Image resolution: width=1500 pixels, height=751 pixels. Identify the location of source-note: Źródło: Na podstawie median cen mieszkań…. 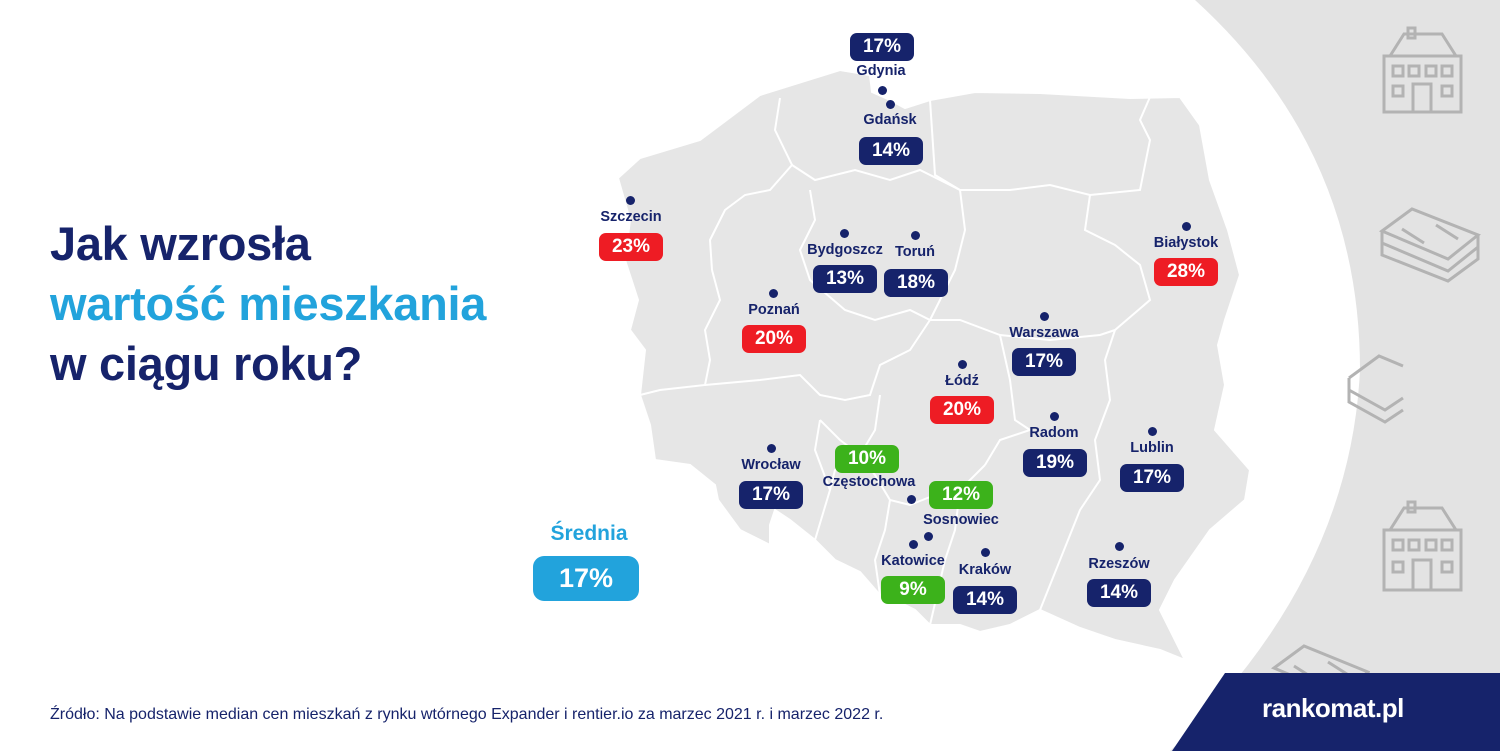
(467, 714).